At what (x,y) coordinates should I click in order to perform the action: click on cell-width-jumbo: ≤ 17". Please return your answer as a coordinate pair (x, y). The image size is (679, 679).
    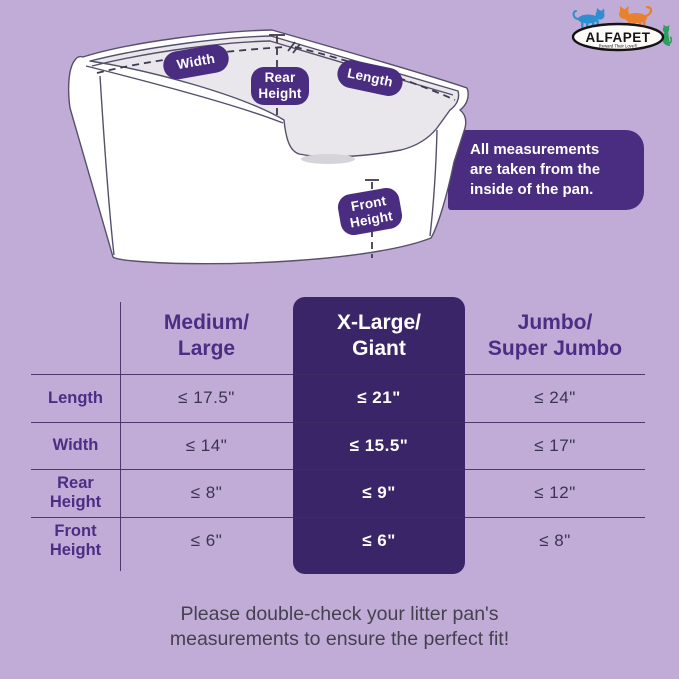
    Looking at the image, I should click on (555, 445).